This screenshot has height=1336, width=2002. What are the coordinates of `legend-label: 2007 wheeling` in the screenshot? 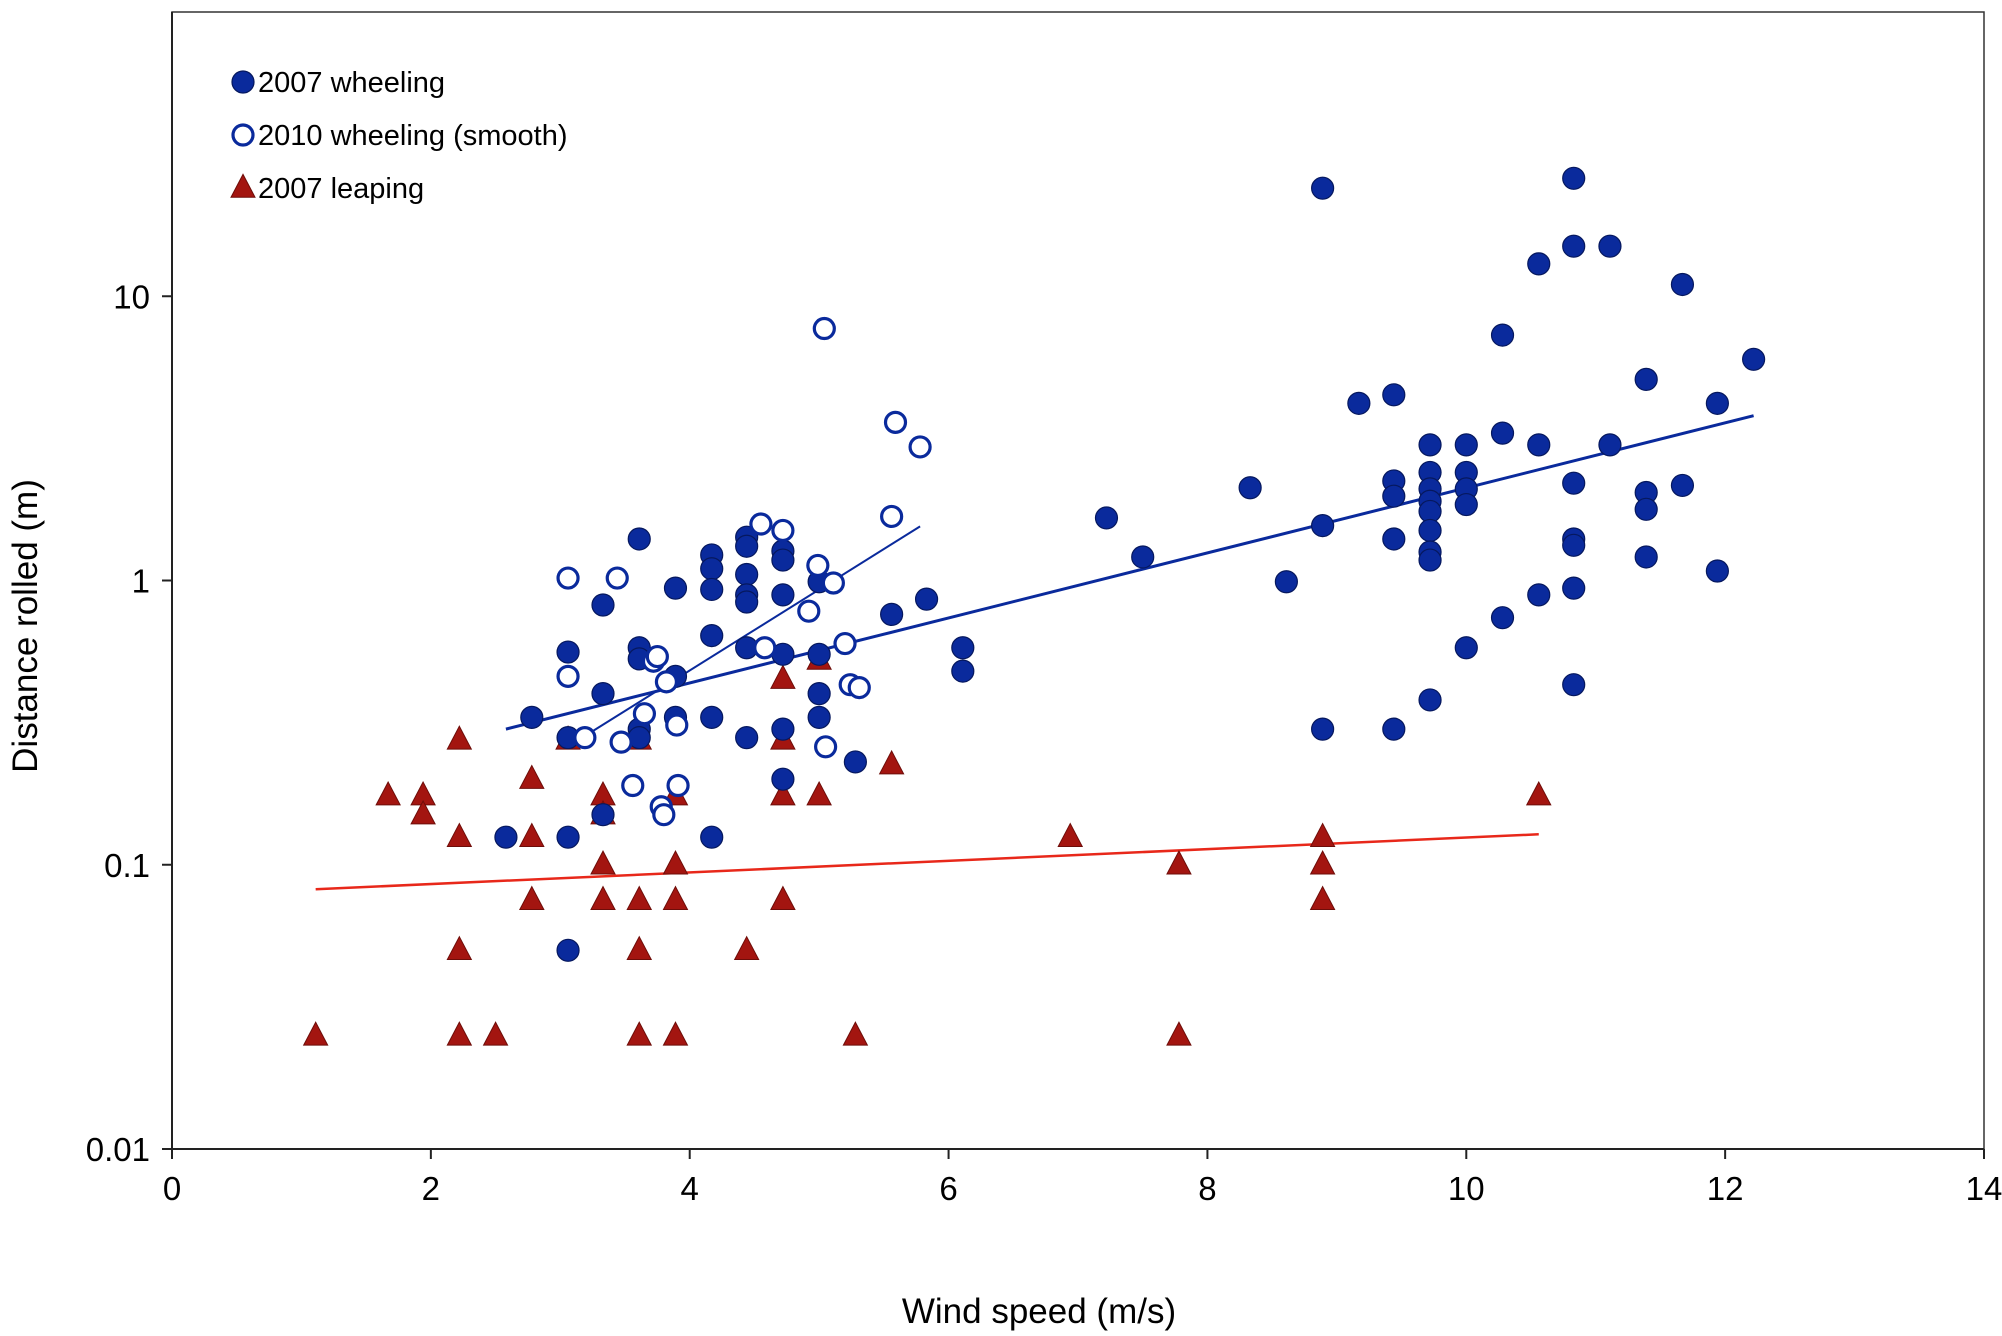 It's located at (351, 83).